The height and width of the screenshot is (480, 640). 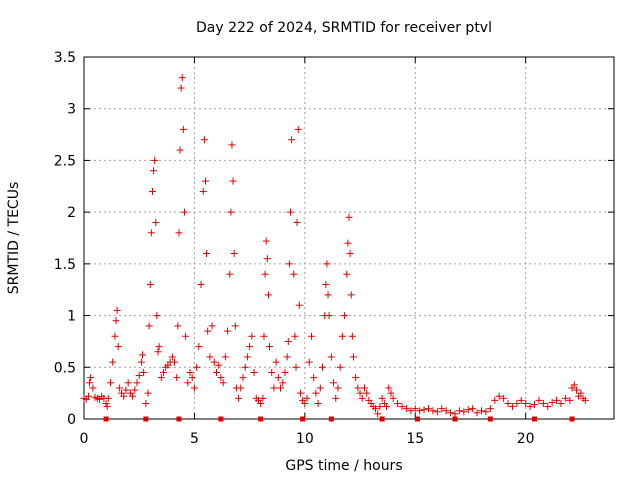 I want to click on y-tick-label: 3, so click(x=71, y=110).